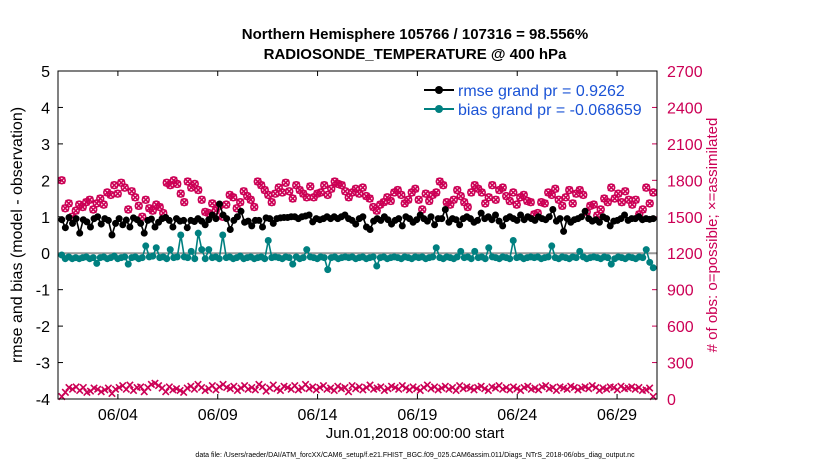 Image resolution: width=830 pixels, height=470 pixels. What do you see at coordinates (45, 254) in the screenshot?
I see `left-tick-label: 0` at bounding box center [45, 254].